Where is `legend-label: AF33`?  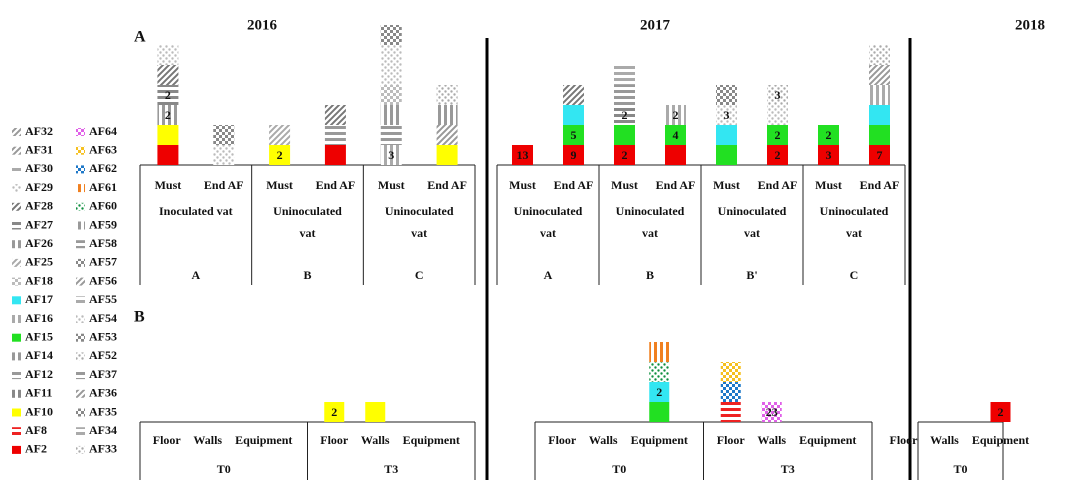 legend-label: AF33 is located at coordinates (103, 449).